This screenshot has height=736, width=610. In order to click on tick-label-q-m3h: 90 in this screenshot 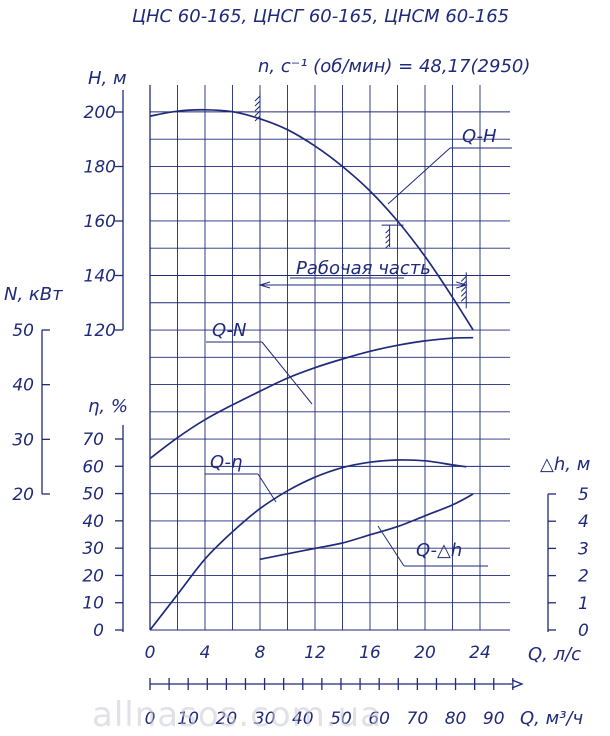, I will do `click(494, 719)`.